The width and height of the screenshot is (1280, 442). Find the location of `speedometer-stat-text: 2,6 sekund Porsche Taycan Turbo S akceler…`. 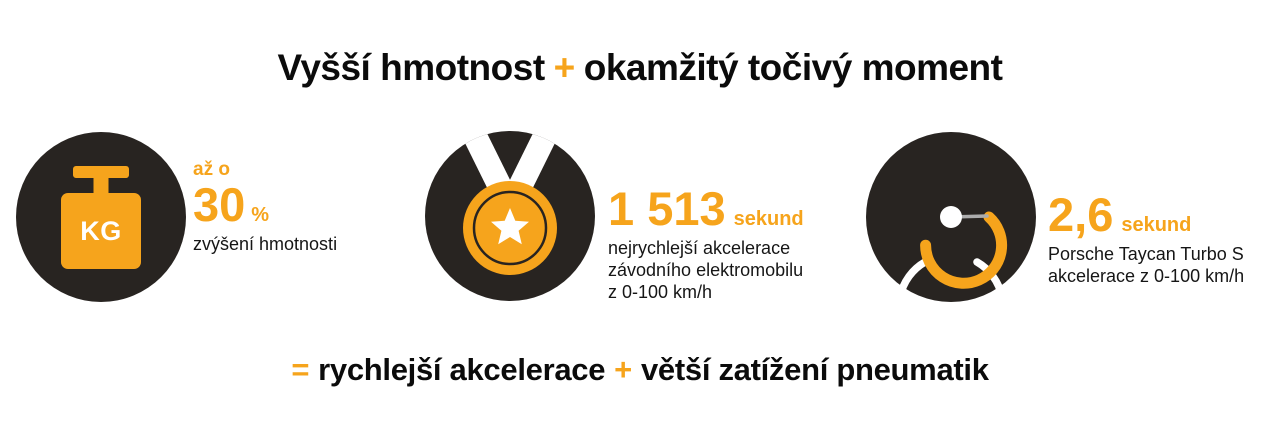

speedometer-stat-text: 2,6 sekund Porsche Taycan Turbo S akceler… is located at coordinates (1164, 238).